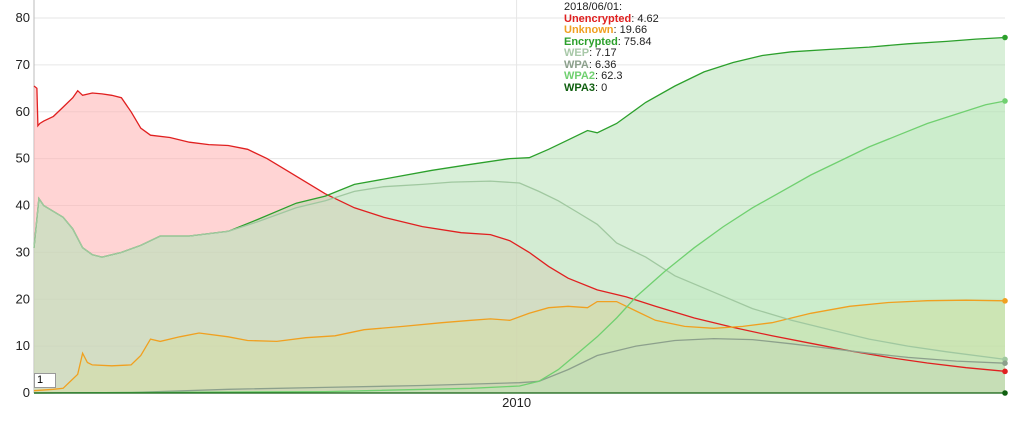 This screenshot has height=422, width=1024. I want to click on y-tick-label: 40, so click(23, 205).